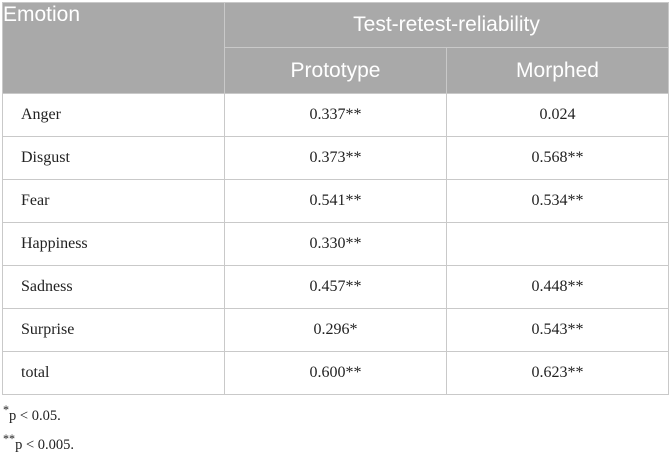  I want to click on prototype-value: 0.337**, so click(335, 115).